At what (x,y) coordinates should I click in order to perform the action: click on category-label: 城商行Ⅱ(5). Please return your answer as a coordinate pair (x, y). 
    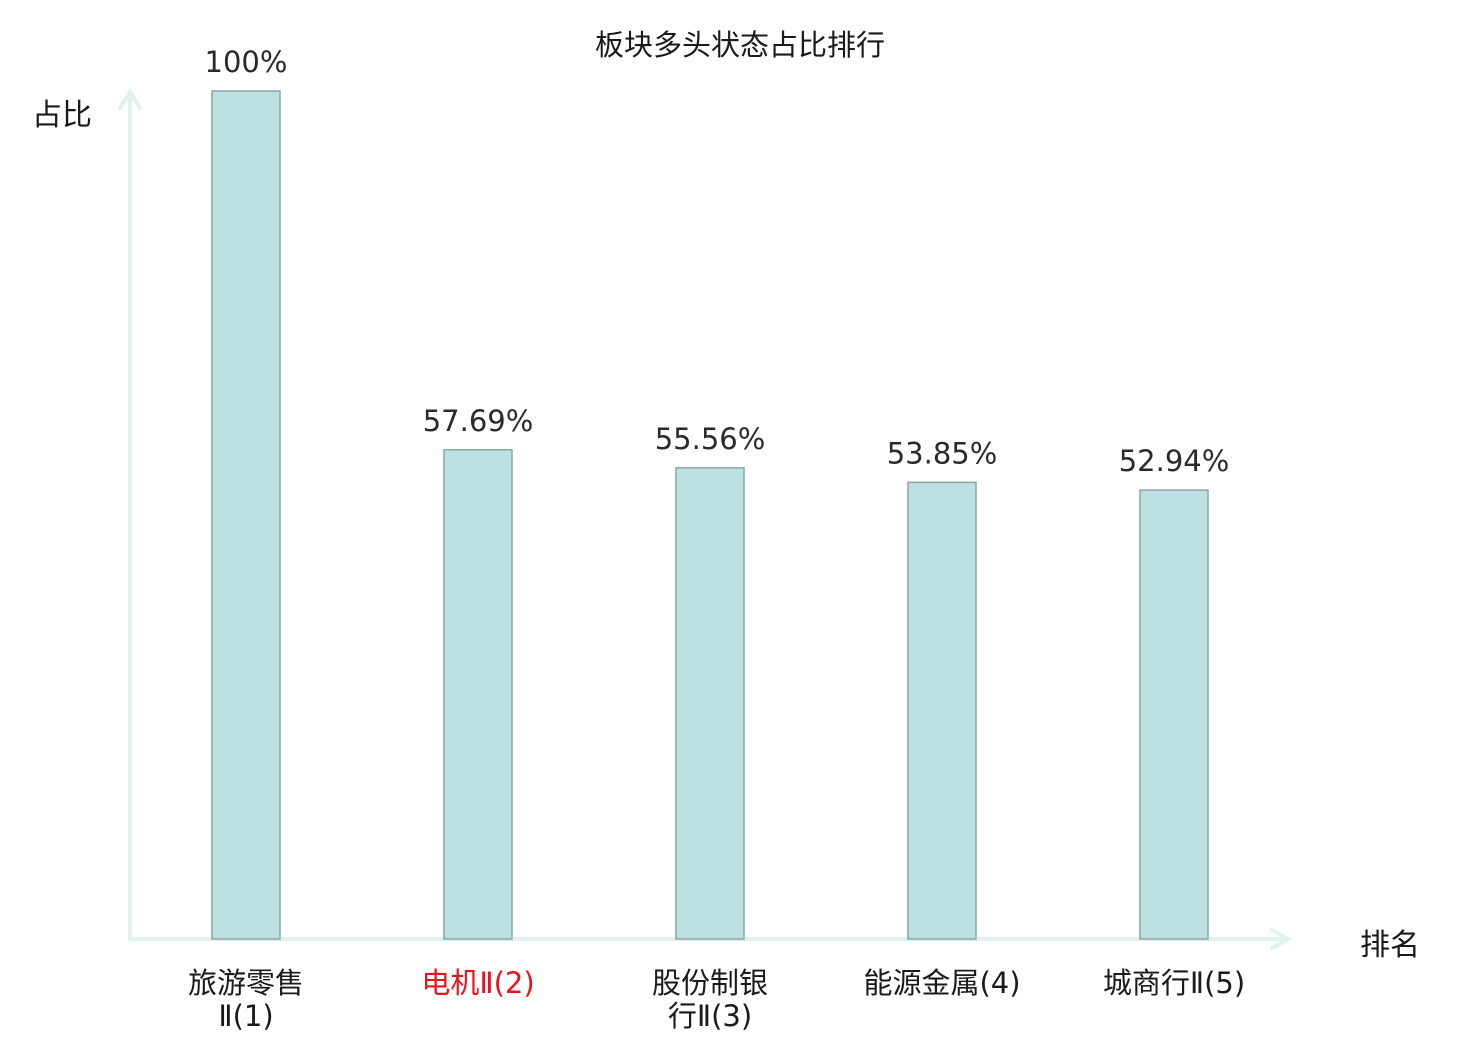
    Looking at the image, I should click on (1174, 983).